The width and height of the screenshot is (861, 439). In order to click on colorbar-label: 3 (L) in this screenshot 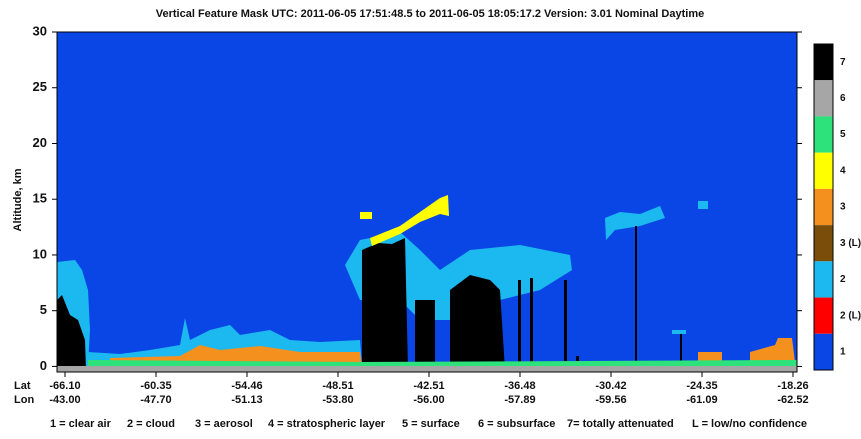, I will do `click(850, 243)`.